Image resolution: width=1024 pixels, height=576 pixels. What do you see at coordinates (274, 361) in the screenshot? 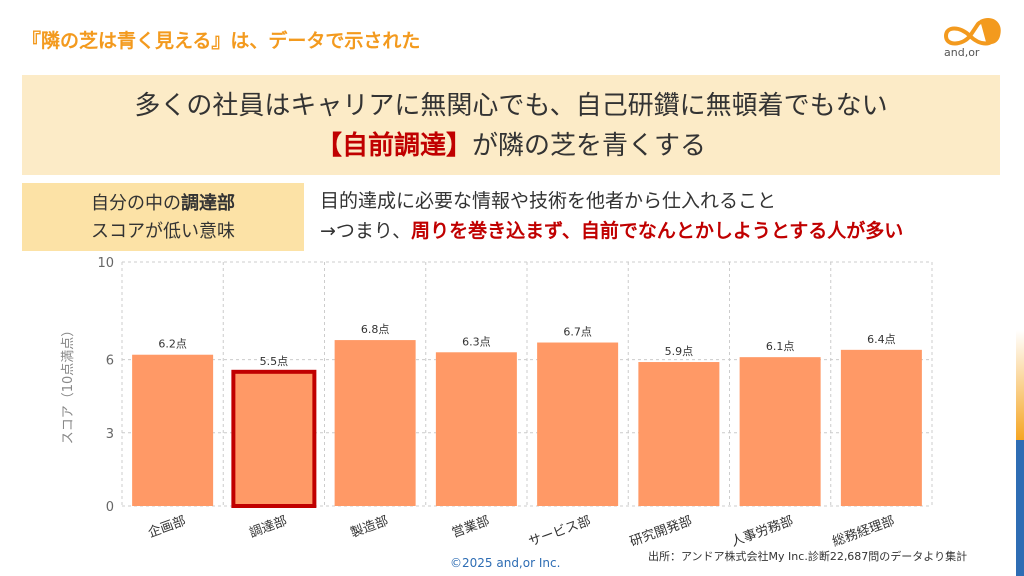
I see `data-label: 5.5点` at bounding box center [274, 361].